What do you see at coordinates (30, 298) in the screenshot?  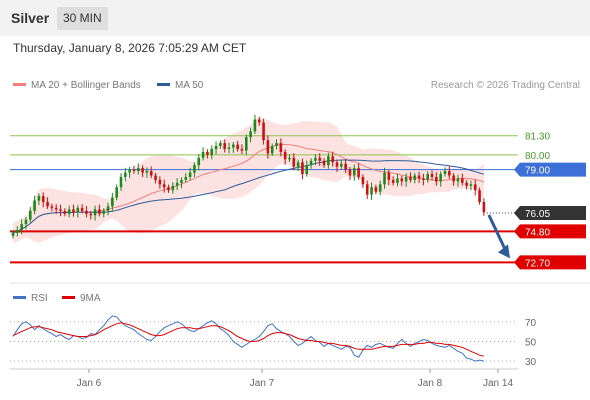 I see `legend-item-rsi: RSI` at bounding box center [30, 298].